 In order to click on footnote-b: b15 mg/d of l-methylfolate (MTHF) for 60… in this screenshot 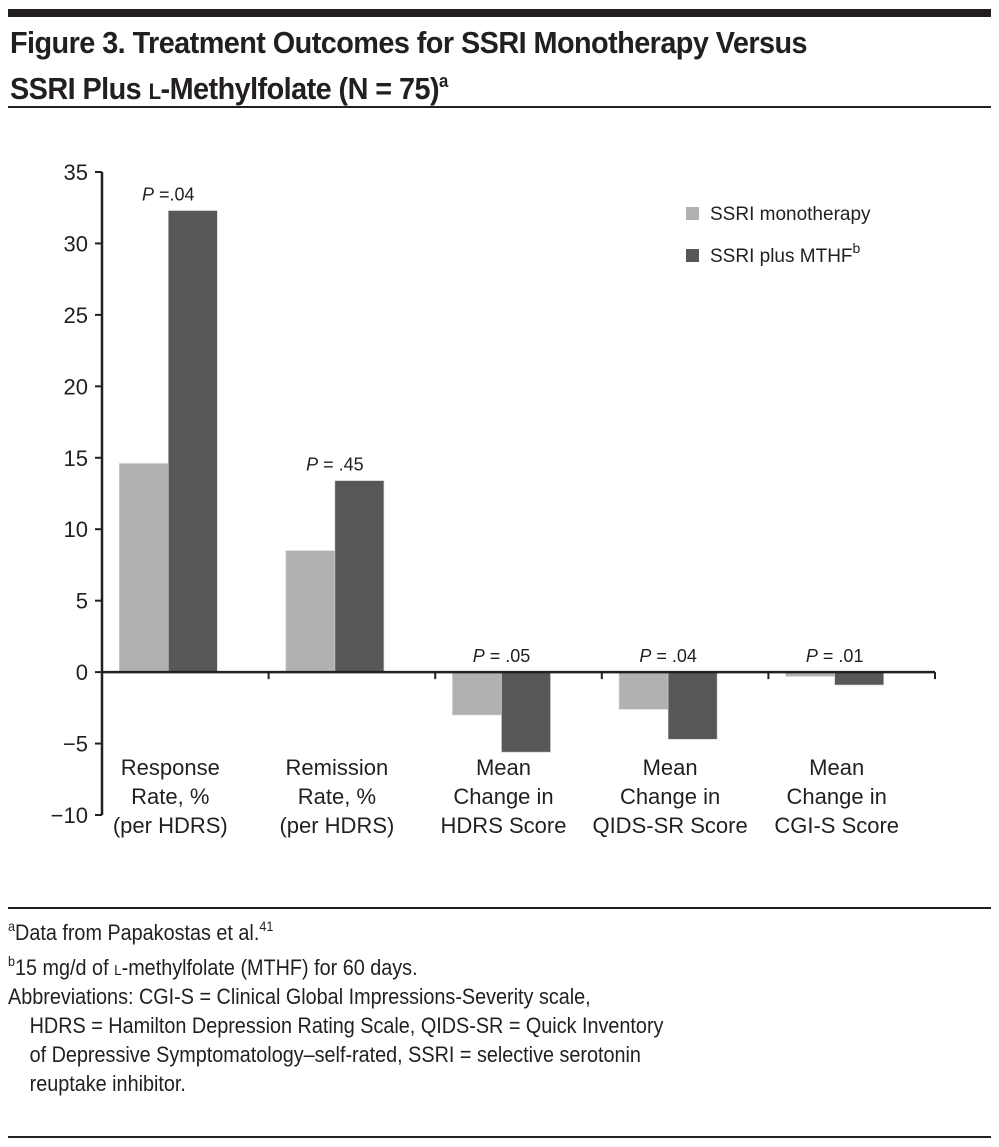, I will do `click(449, 964)`.